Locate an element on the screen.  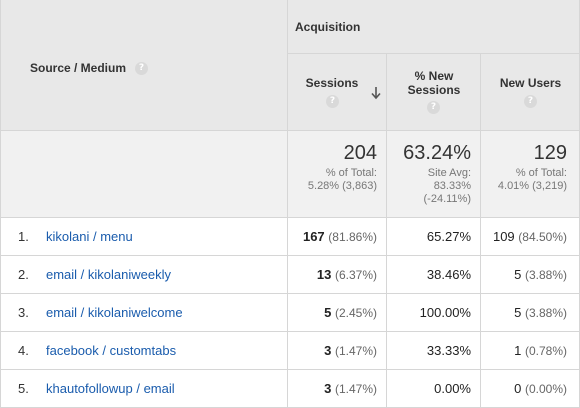
sessions-percent: (81.86%) is located at coordinates (352, 237).